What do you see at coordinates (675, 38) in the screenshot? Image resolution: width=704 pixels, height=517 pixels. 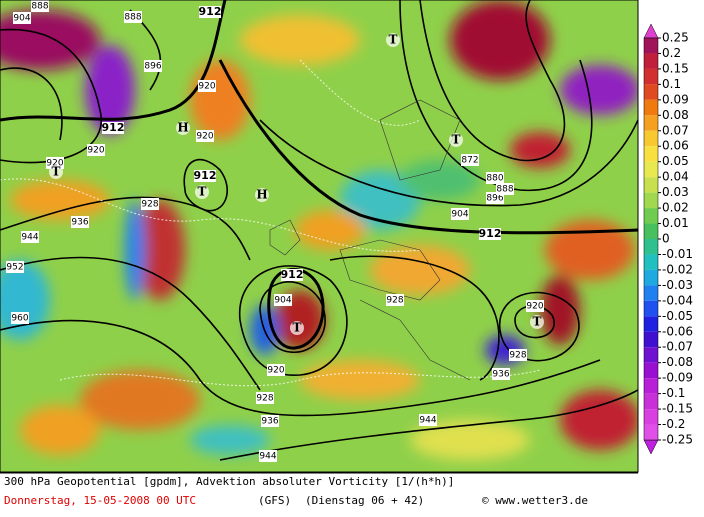 I see `colorbar-label: 0.25` at bounding box center [675, 38].